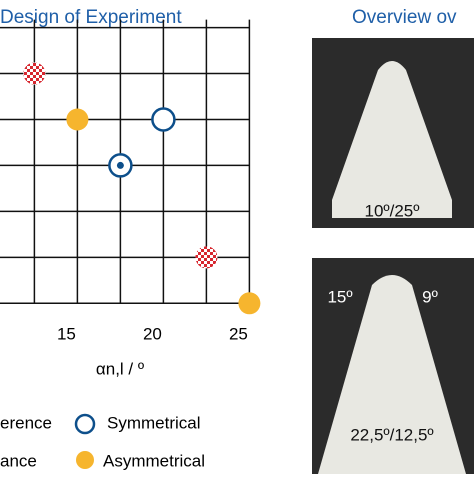  Describe the element at coordinates (120, 368) in the screenshot. I see `x-axis-label: αn,l / º` at that location.